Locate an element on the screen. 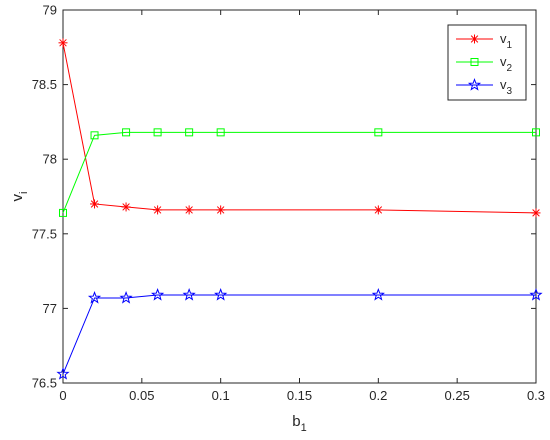  x-tick-label: 0.05 is located at coordinates (141, 395).